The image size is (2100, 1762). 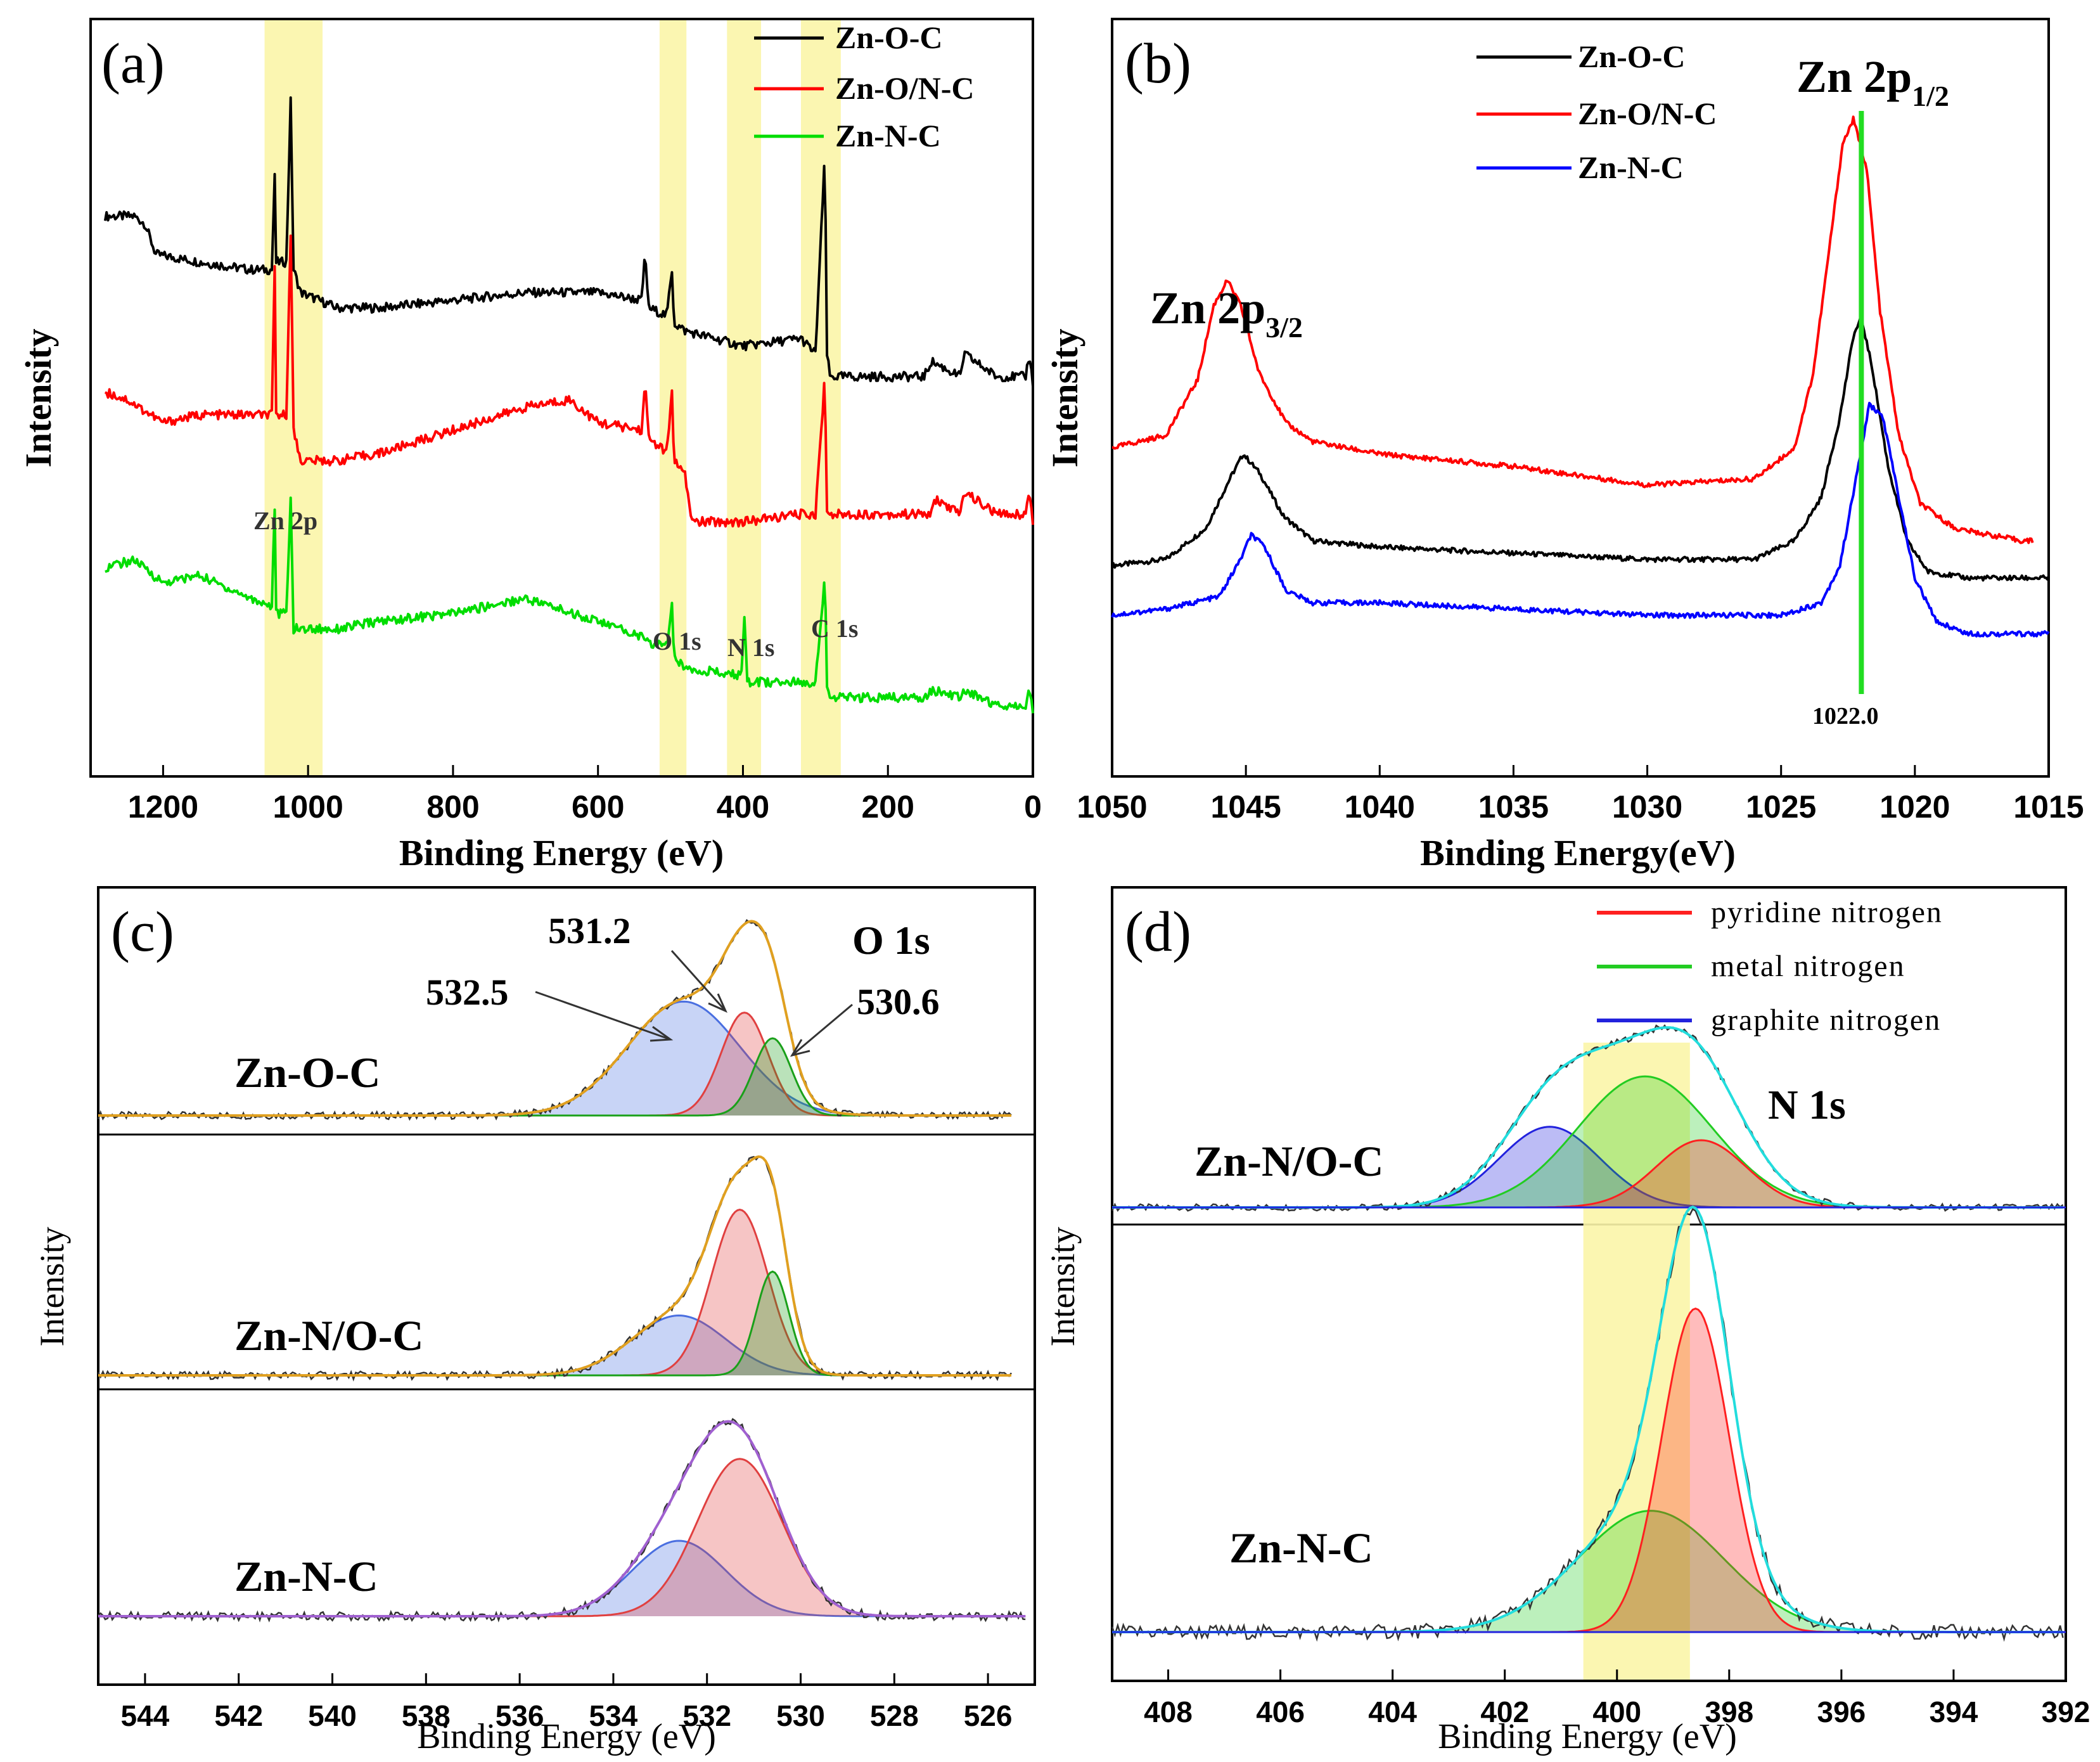 What do you see at coordinates (307, 1072) in the screenshot?
I see `subplot-label-zn-o-c: Zn-O-C` at bounding box center [307, 1072].